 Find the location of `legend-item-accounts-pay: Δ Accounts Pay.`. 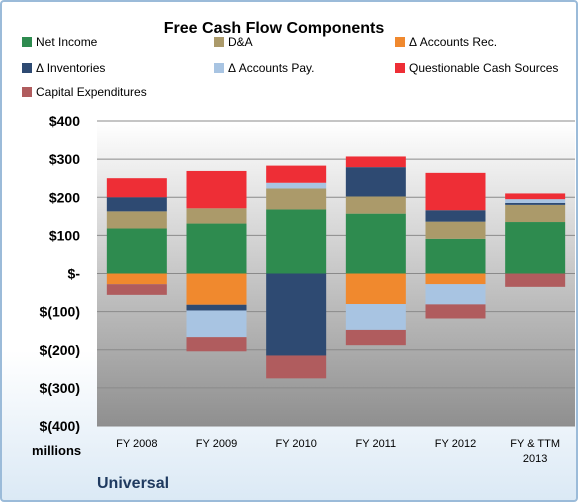

legend-item-accounts-pay: Δ Accounts Pay. is located at coordinates (264, 68).